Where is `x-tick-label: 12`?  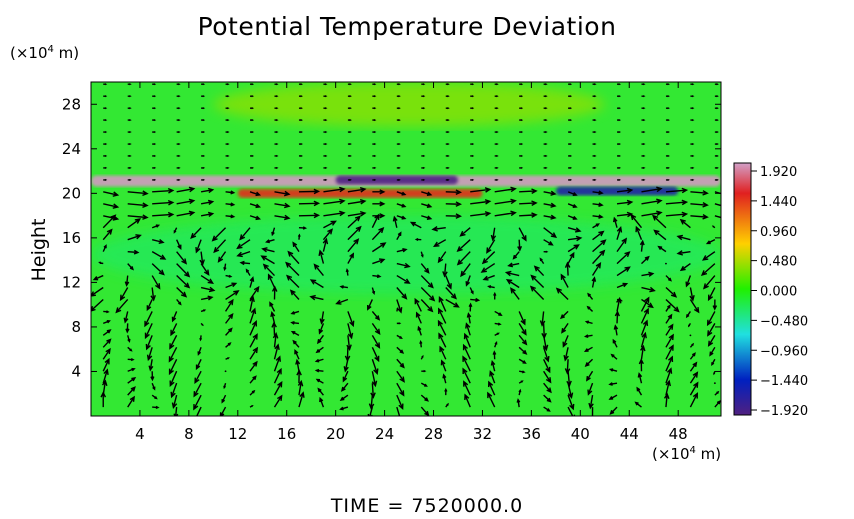
x-tick-label: 12 is located at coordinates (237, 434).